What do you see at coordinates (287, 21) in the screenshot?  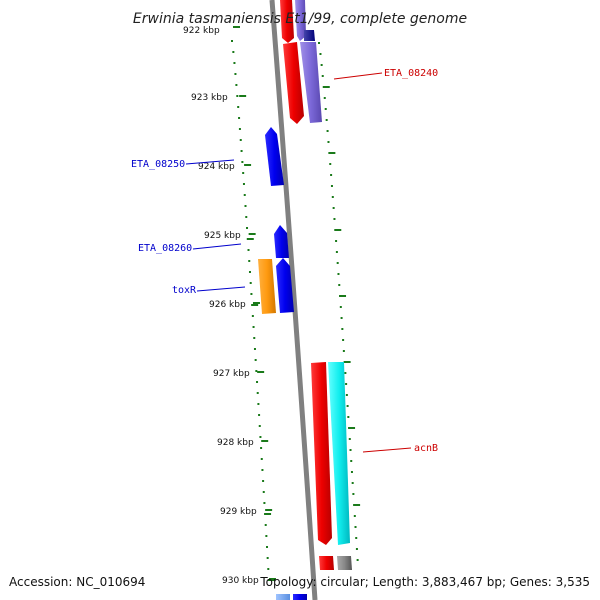 I see `gene-feature-red-top` at bounding box center [287, 21].